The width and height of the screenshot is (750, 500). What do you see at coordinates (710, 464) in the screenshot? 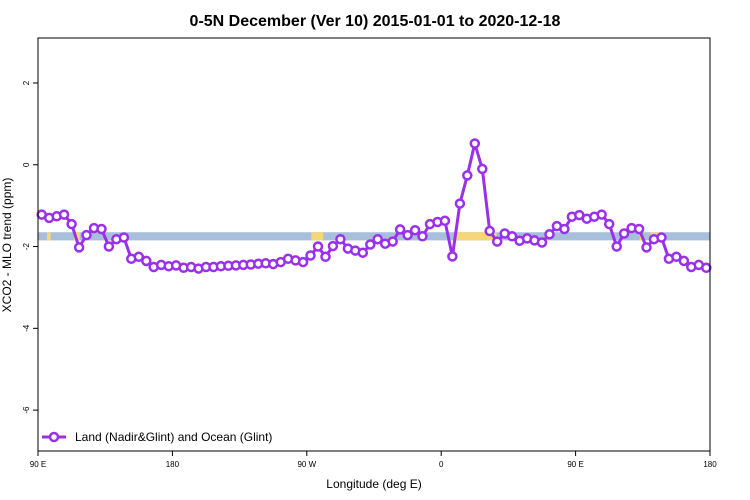
I see `x-tick-label-5: 180` at bounding box center [710, 464].